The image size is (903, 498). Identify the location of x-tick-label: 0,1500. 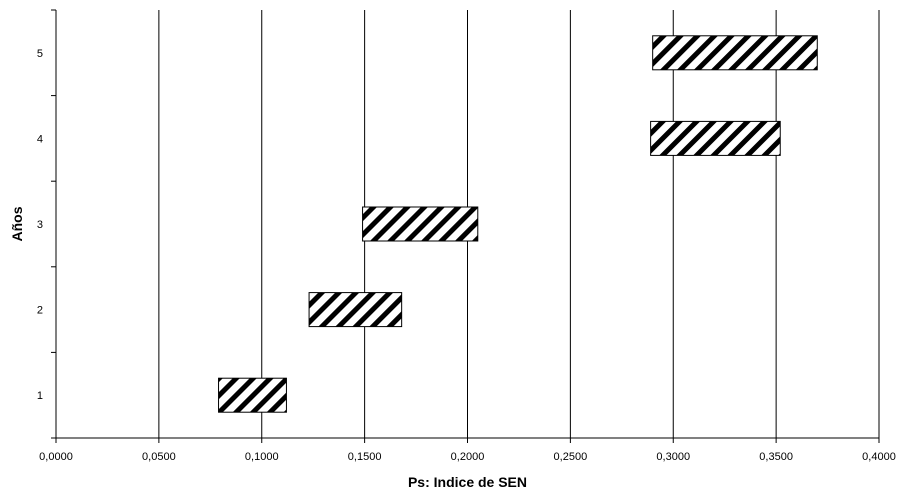
(365, 457).